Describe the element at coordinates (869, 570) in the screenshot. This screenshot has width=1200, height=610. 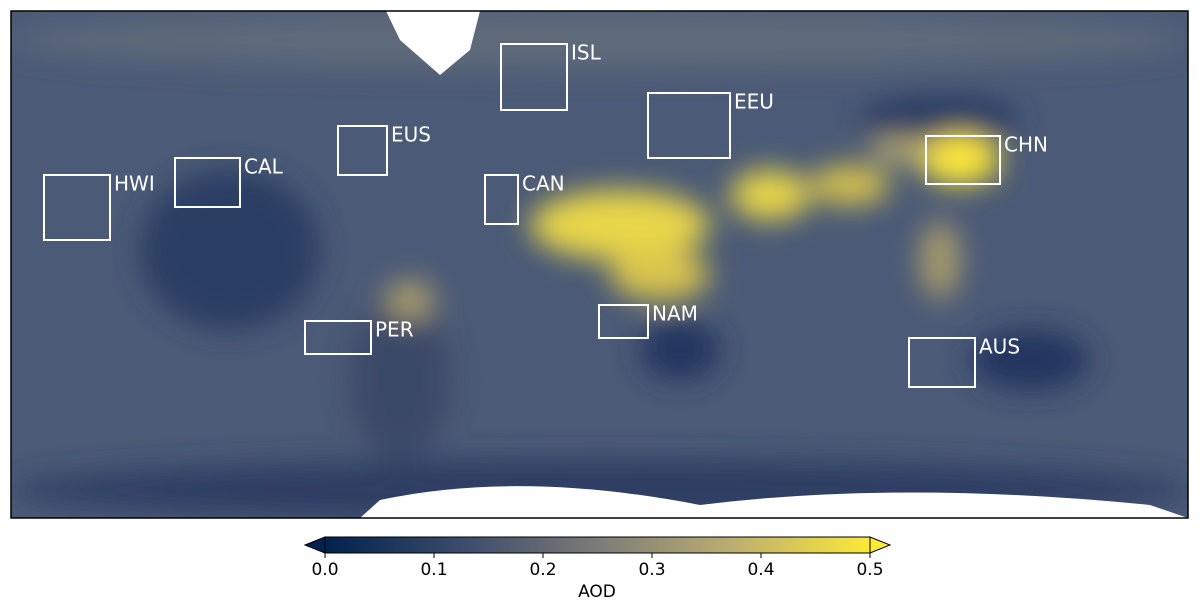
I see `colorbar-tick-label: 0.5` at that location.